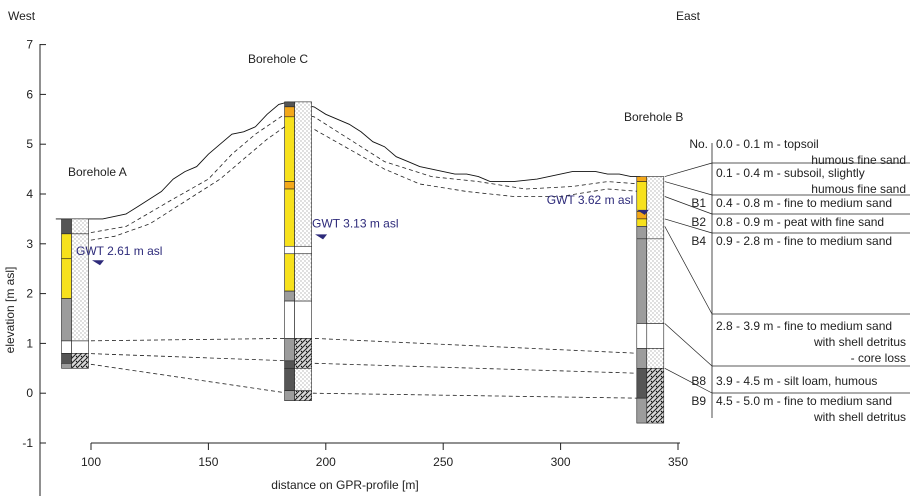 The image size is (917, 496). I want to click on borehole: Borehole C GWT 3.13 m asl, so click(323, 226).